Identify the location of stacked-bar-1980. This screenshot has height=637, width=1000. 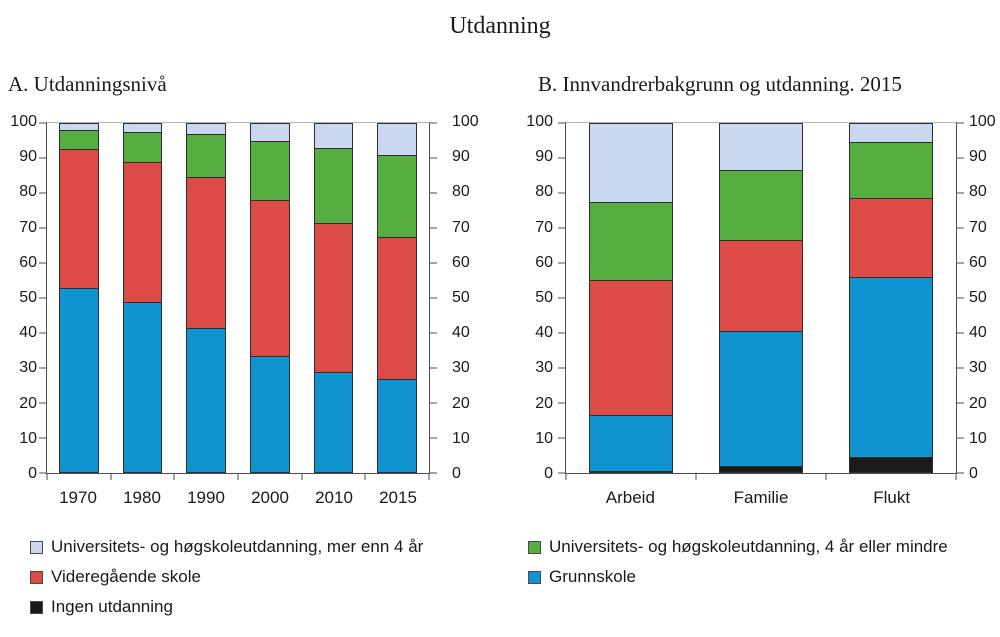
(142, 298).